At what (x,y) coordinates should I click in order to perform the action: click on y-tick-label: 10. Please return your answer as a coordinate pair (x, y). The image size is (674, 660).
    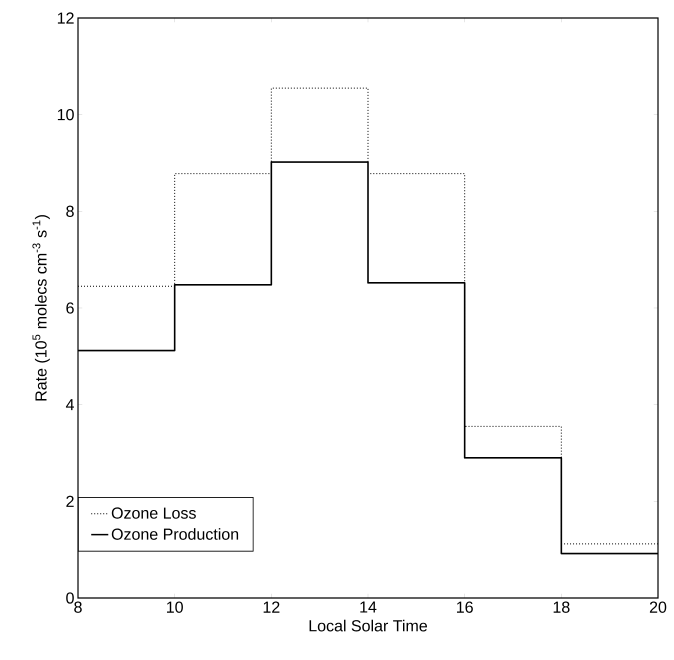
    Looking at the image, I should click on (66, 114).